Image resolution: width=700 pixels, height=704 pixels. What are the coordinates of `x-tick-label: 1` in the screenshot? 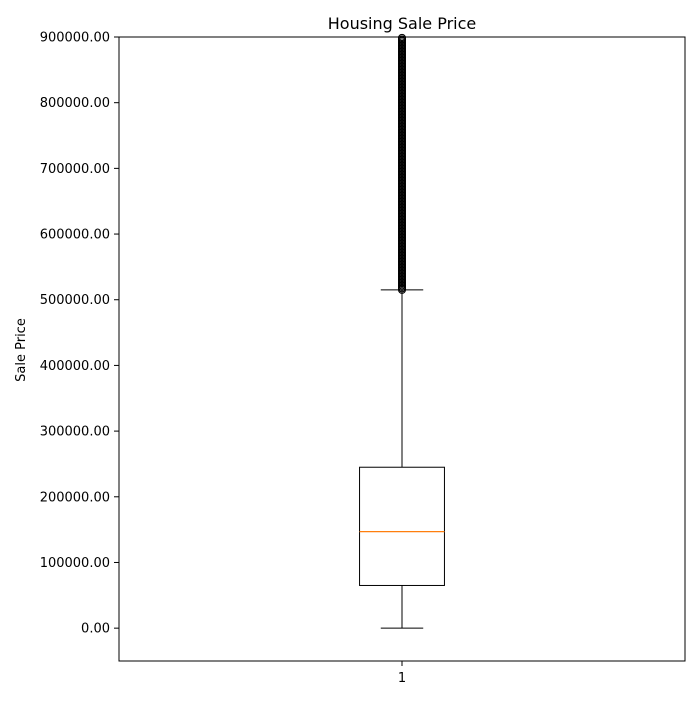 It's located at (402, 678).